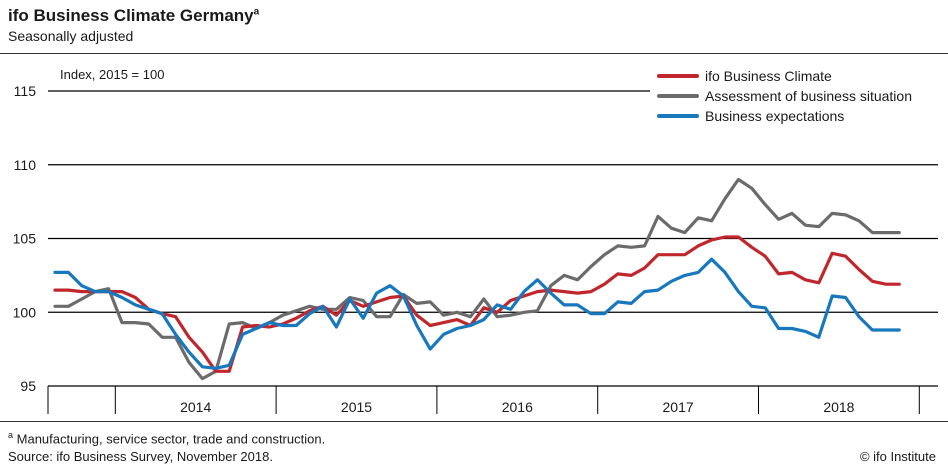  What do you see at coordinates (25, 165) in the screenshot?
I see `y-tick-label-110: 110` at bounding box center [25, 165].